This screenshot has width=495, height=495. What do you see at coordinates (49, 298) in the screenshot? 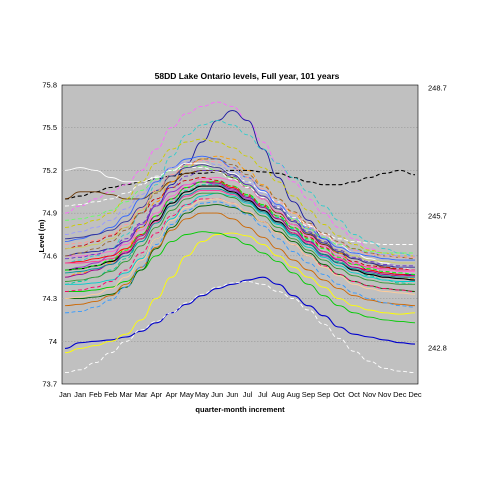
I see `y-tick-label: 74.3` at bounding box center [49, 298].